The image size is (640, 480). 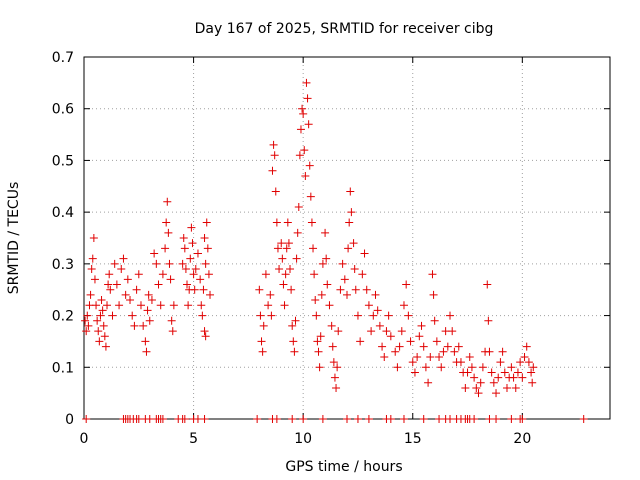 I want to click on y-tick-label: 0.5, so click(x=63, y=161).